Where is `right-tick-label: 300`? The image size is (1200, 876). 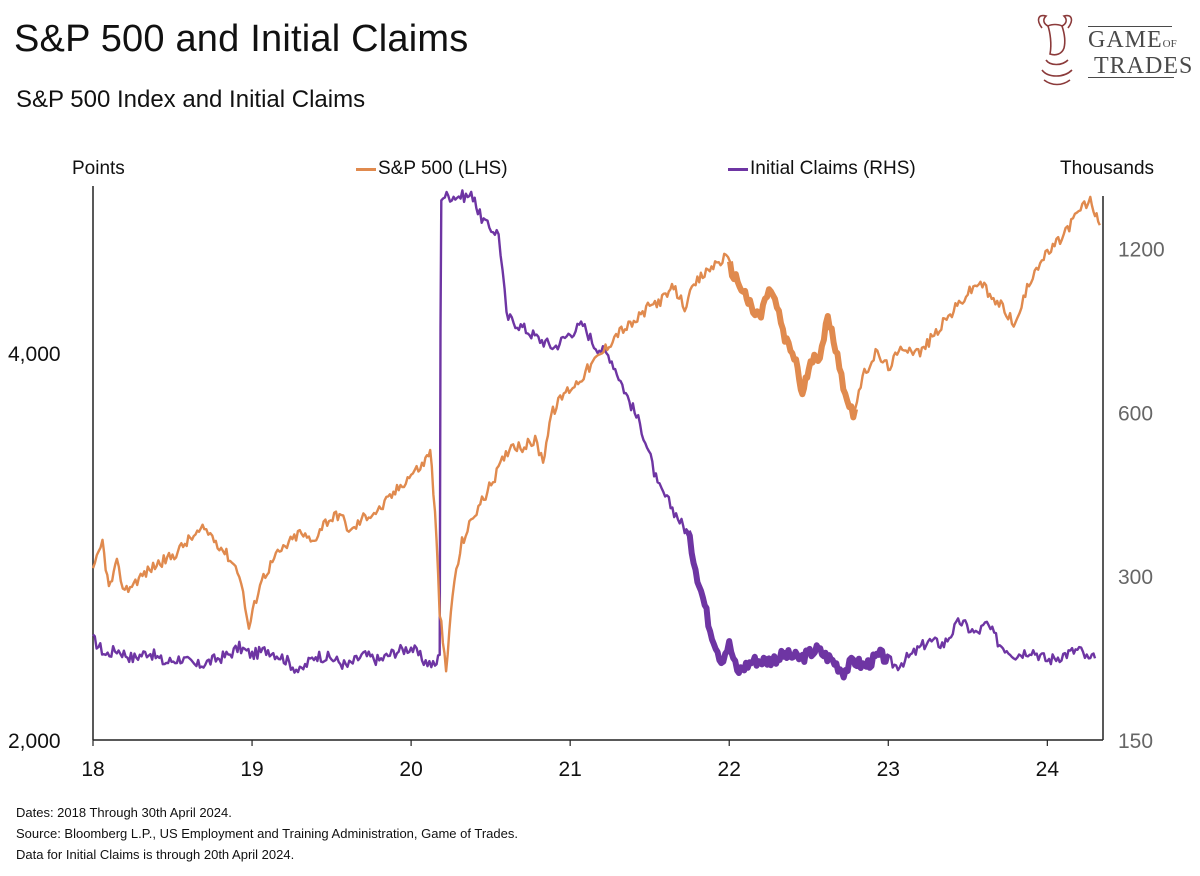 right-tick-label: 300 is located at coordinates (1135, 577).